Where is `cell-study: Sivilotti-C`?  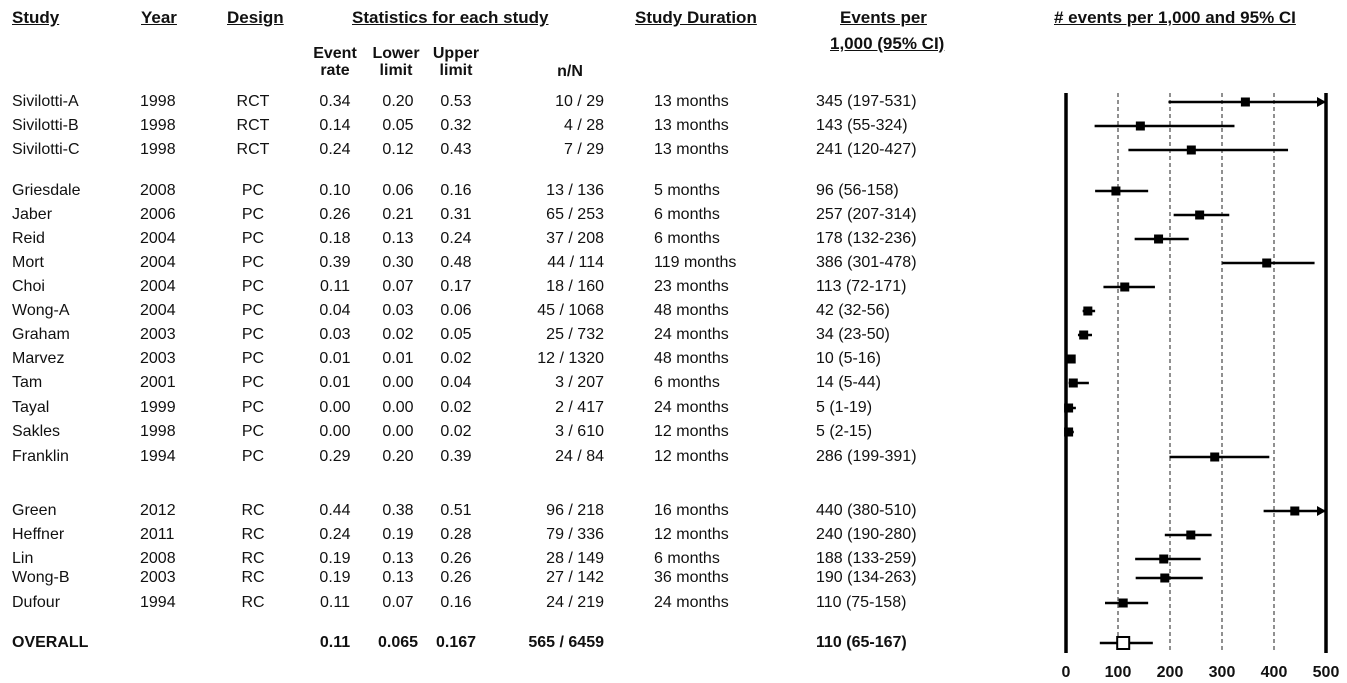 cell-study: Sivilotti-C is located at coordinates (46, 149).